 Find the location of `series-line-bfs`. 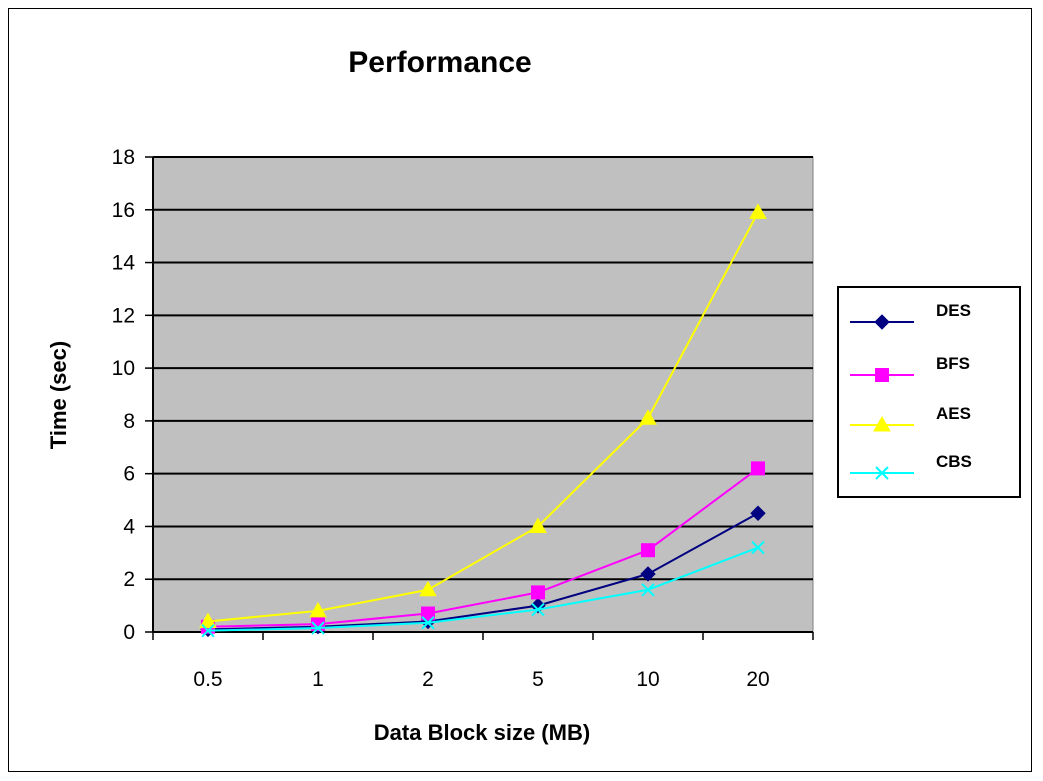

series-line-bfs is located at coordinates (483, 547).